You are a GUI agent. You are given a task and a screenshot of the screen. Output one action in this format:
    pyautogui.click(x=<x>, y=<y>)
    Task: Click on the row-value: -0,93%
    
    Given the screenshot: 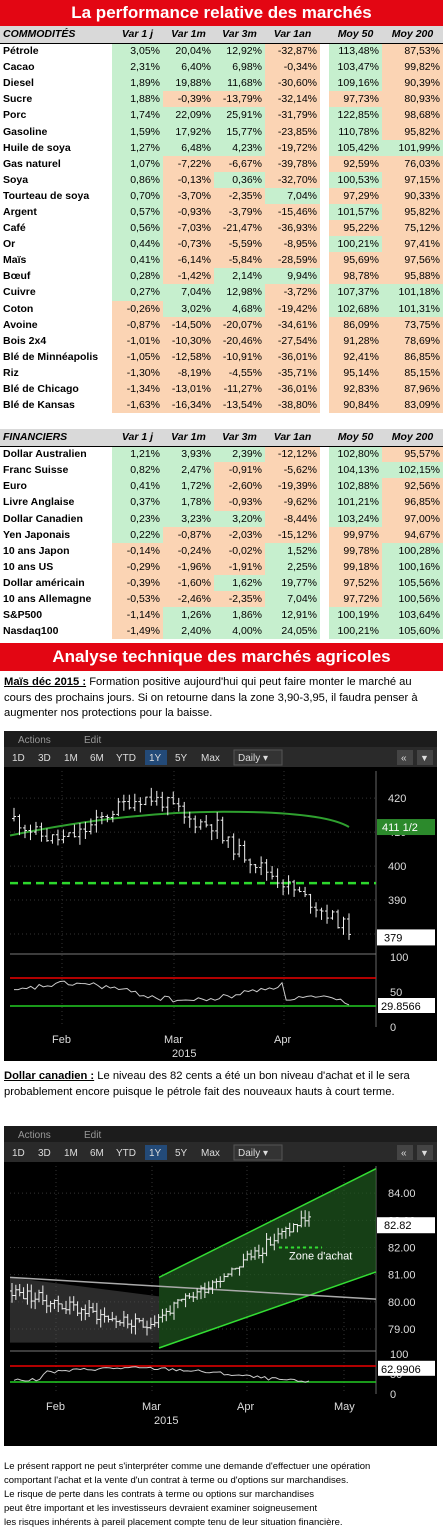 What is the action you would take?
    pyautogui.click(x=188, y=212)
    